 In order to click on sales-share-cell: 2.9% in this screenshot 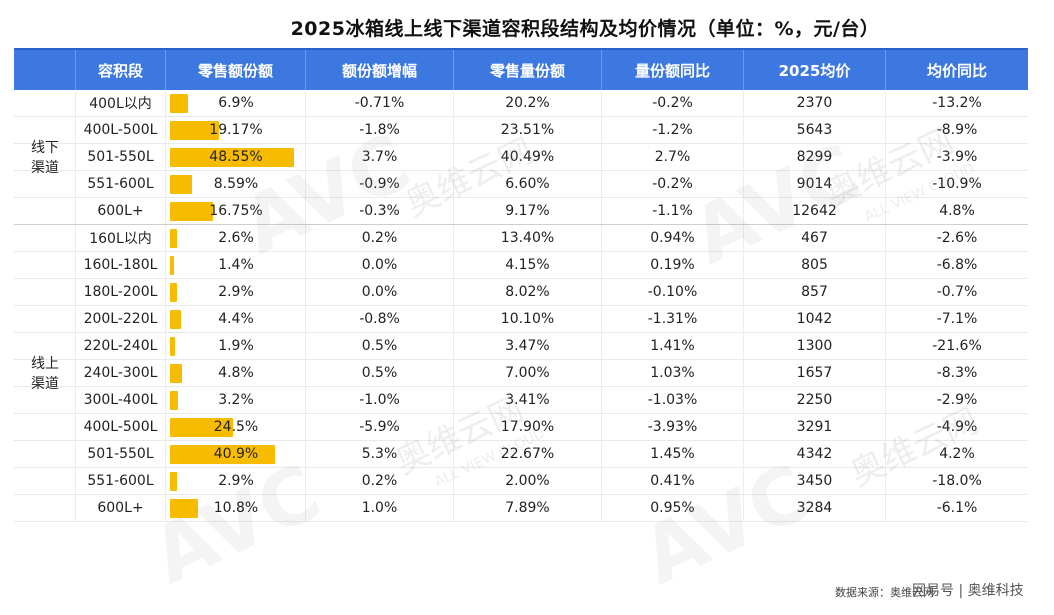, I will do `click(236, 481)`.